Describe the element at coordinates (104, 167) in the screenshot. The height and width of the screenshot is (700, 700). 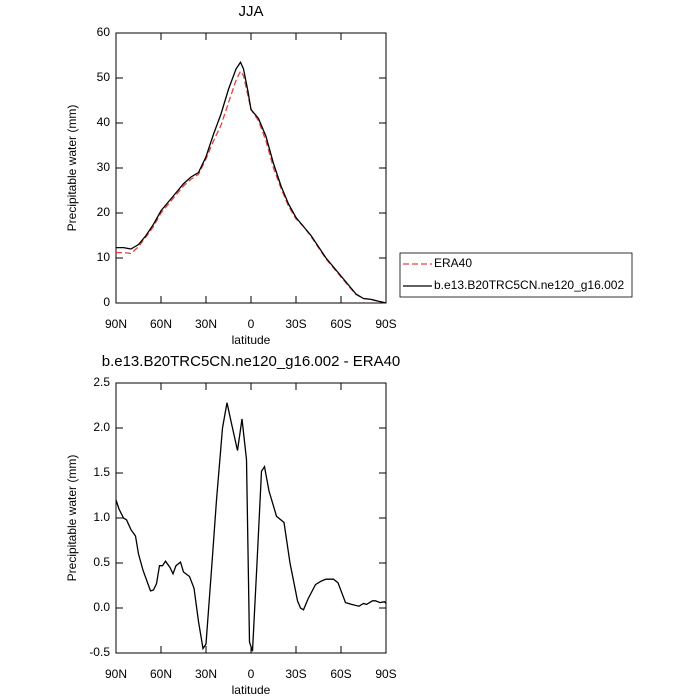
I see `y-tick-label: 30` at that location.